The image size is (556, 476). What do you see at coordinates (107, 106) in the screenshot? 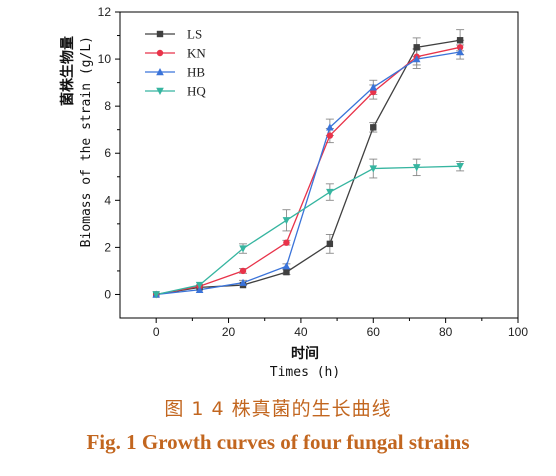
I see `y-tick-label: 8` at bounding box center [107, 106].